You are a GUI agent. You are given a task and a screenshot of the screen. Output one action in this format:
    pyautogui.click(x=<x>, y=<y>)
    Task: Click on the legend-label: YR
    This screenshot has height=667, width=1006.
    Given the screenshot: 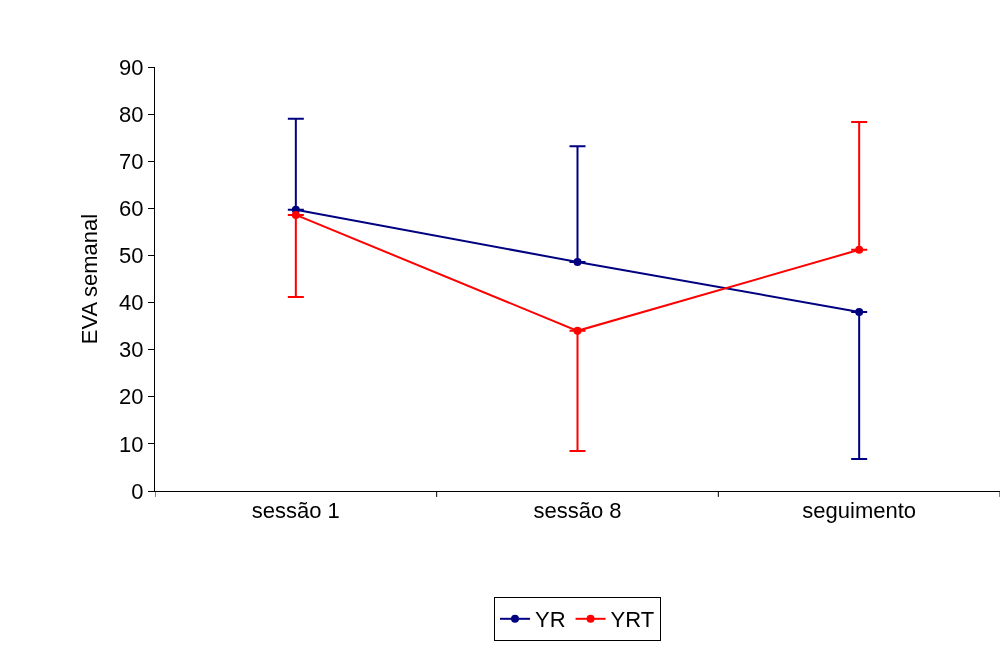 What is the action you would take?
    pyautogui.click(x=550, y=620)
    